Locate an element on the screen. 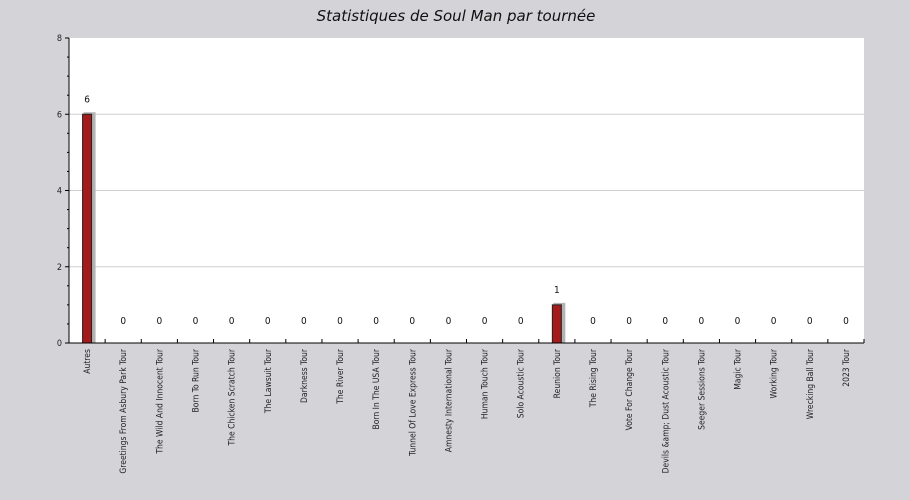 This screenshot has height=500, width=910. y-tick-label: 0 is located at coordinates (59, 344).